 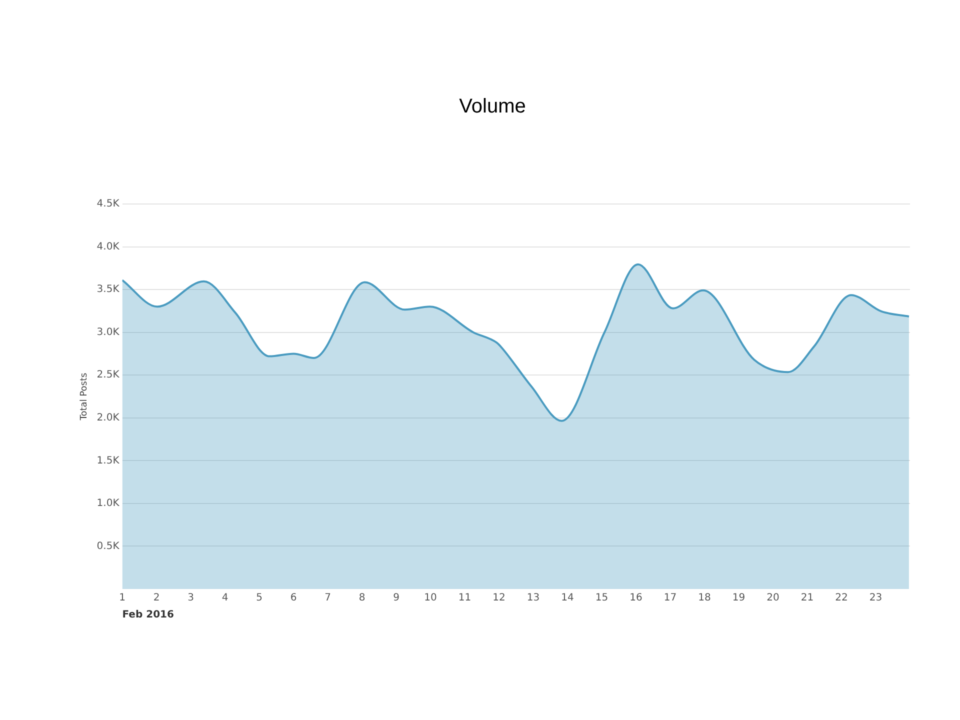 What do you see at coordinates (108, 418) in the screenshot?
I see `y-tick-label: 2.0K` at bounding box center [108, 418].